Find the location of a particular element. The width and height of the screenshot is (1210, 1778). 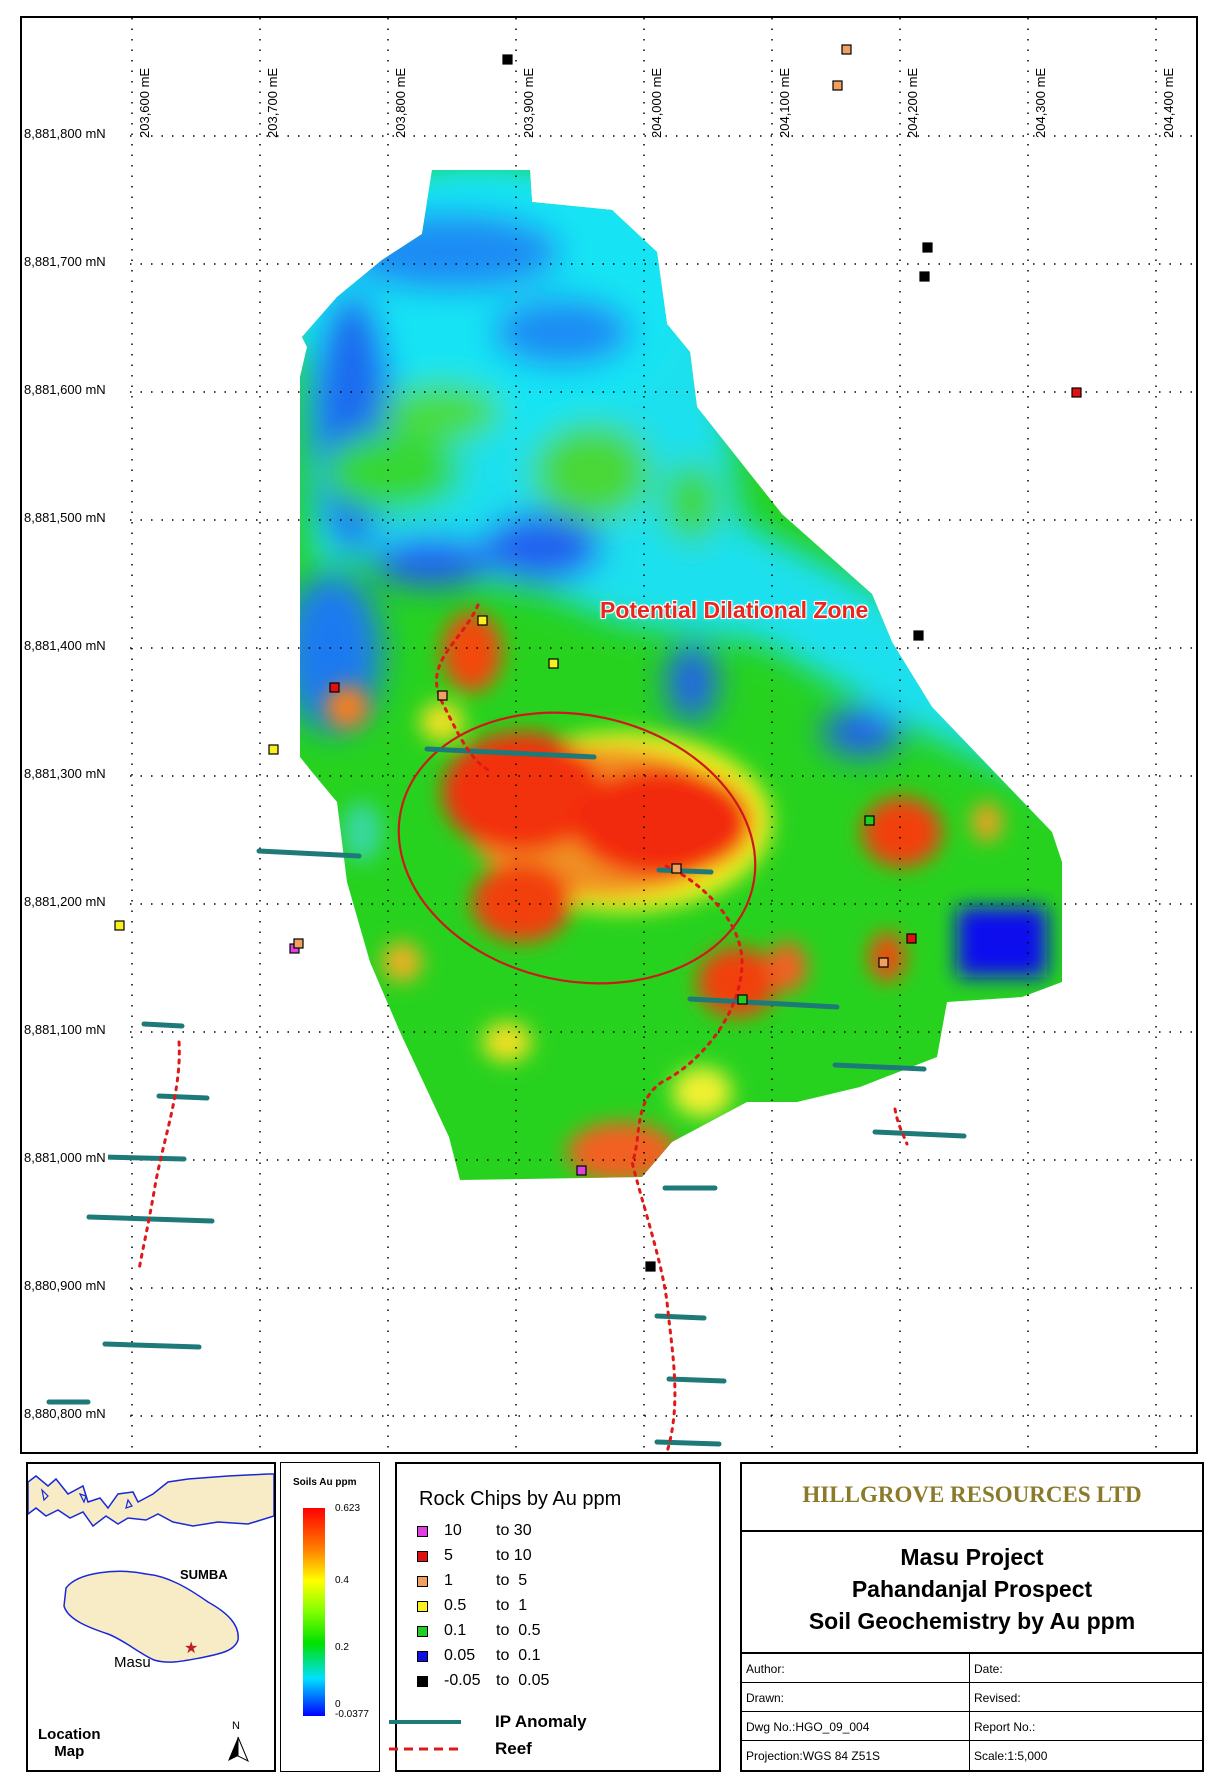

flores-coast is located at coordinates (151, 1500).